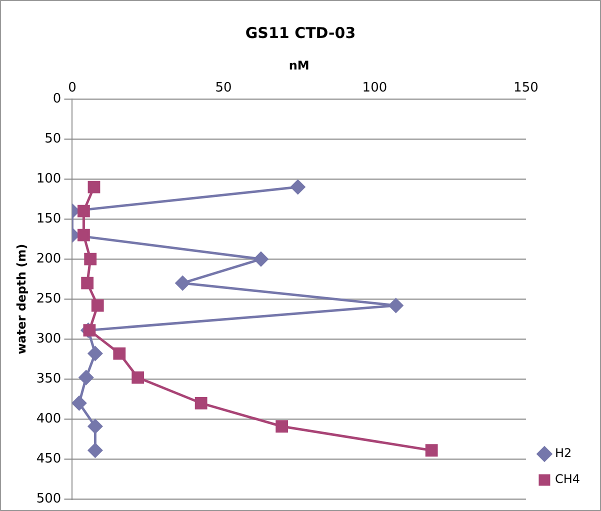 This screenshot has height=511, width=601. Describe the element at coordinates (49, 218) in the screenshot. I see `y-tick-label: 150` at that location.